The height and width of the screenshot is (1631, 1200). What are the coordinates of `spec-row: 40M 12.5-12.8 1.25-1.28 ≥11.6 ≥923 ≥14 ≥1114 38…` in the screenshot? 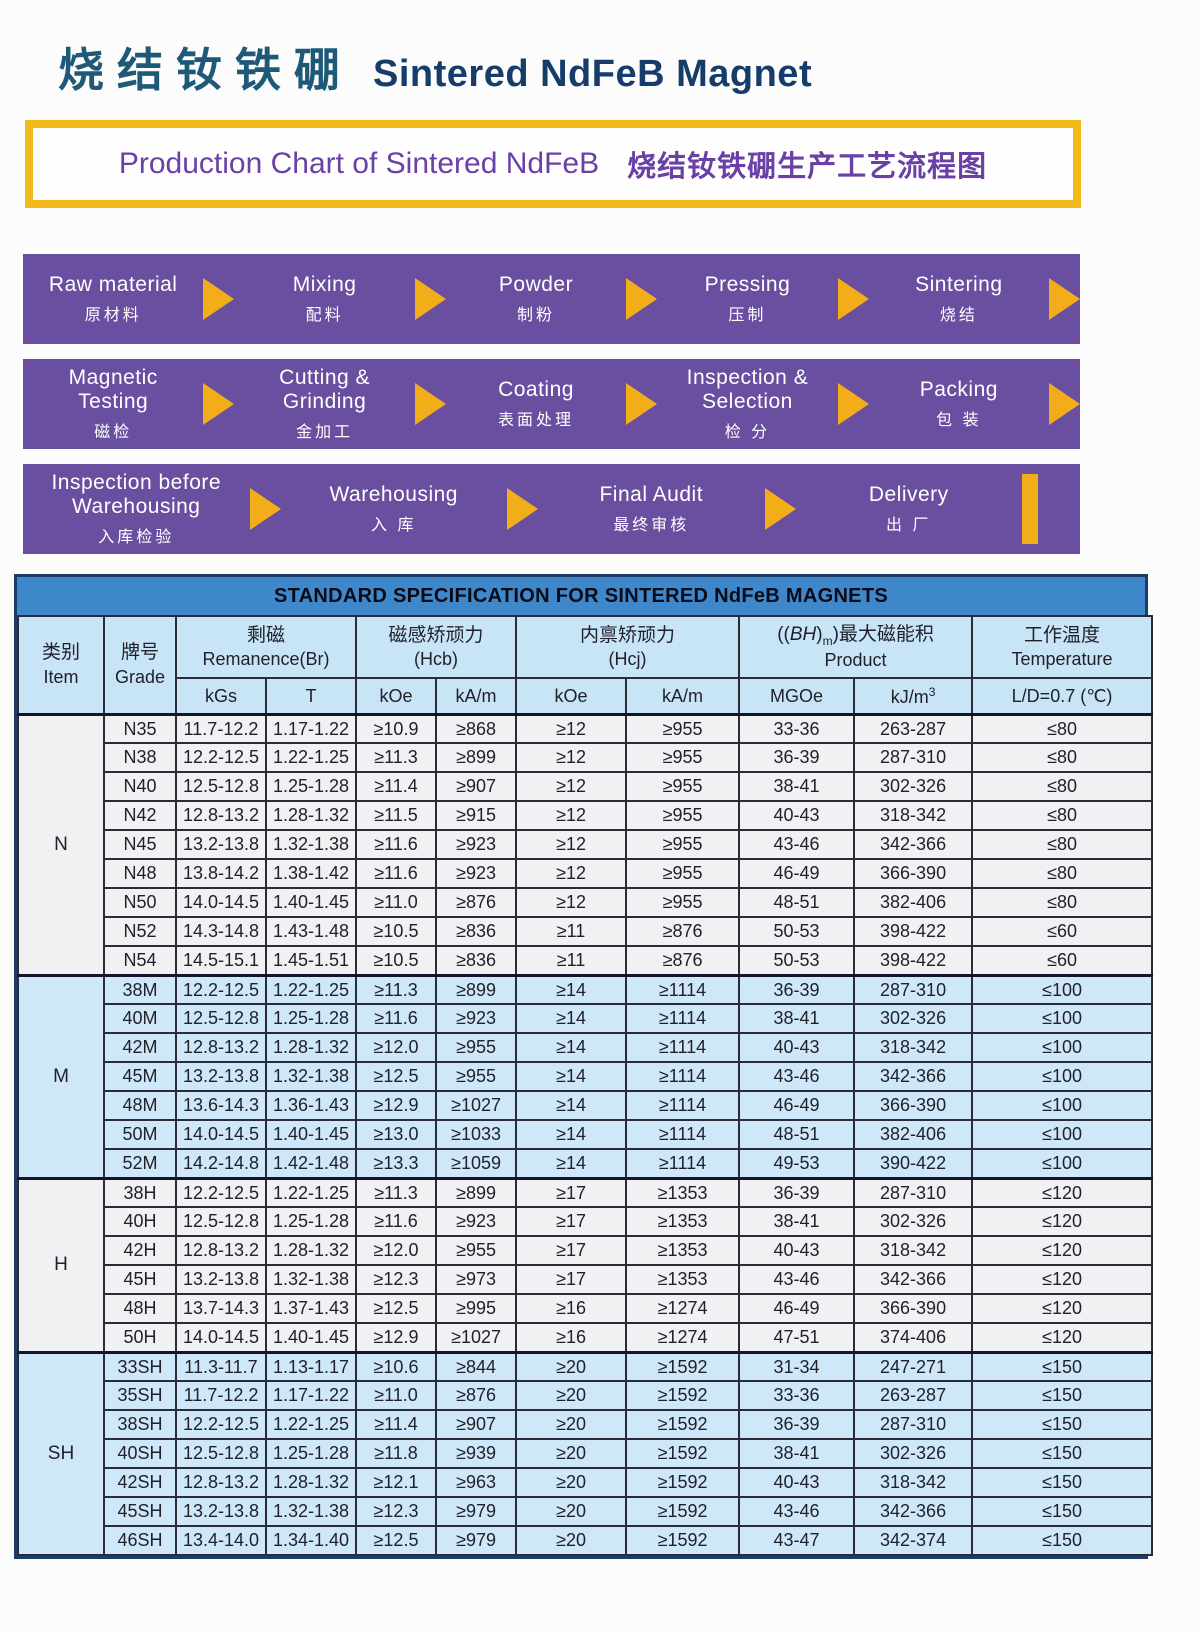 It's located at (586, 1019).